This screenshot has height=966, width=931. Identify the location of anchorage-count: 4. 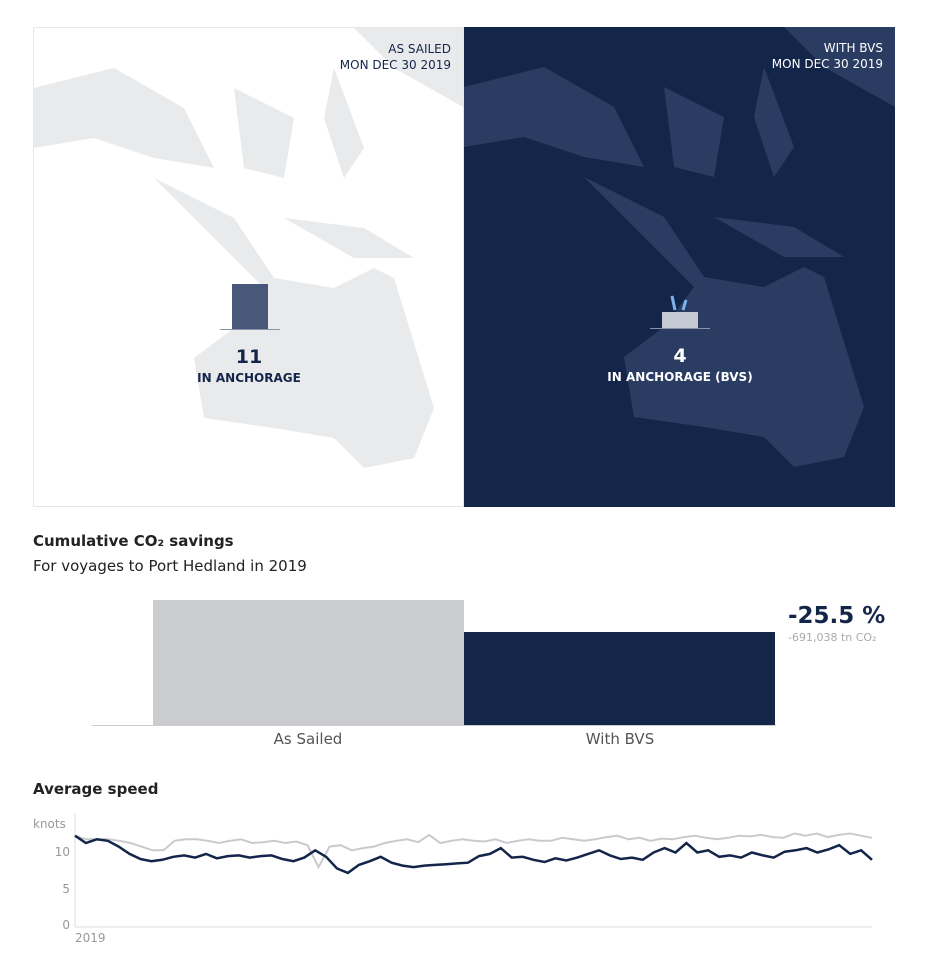
(680, 356).